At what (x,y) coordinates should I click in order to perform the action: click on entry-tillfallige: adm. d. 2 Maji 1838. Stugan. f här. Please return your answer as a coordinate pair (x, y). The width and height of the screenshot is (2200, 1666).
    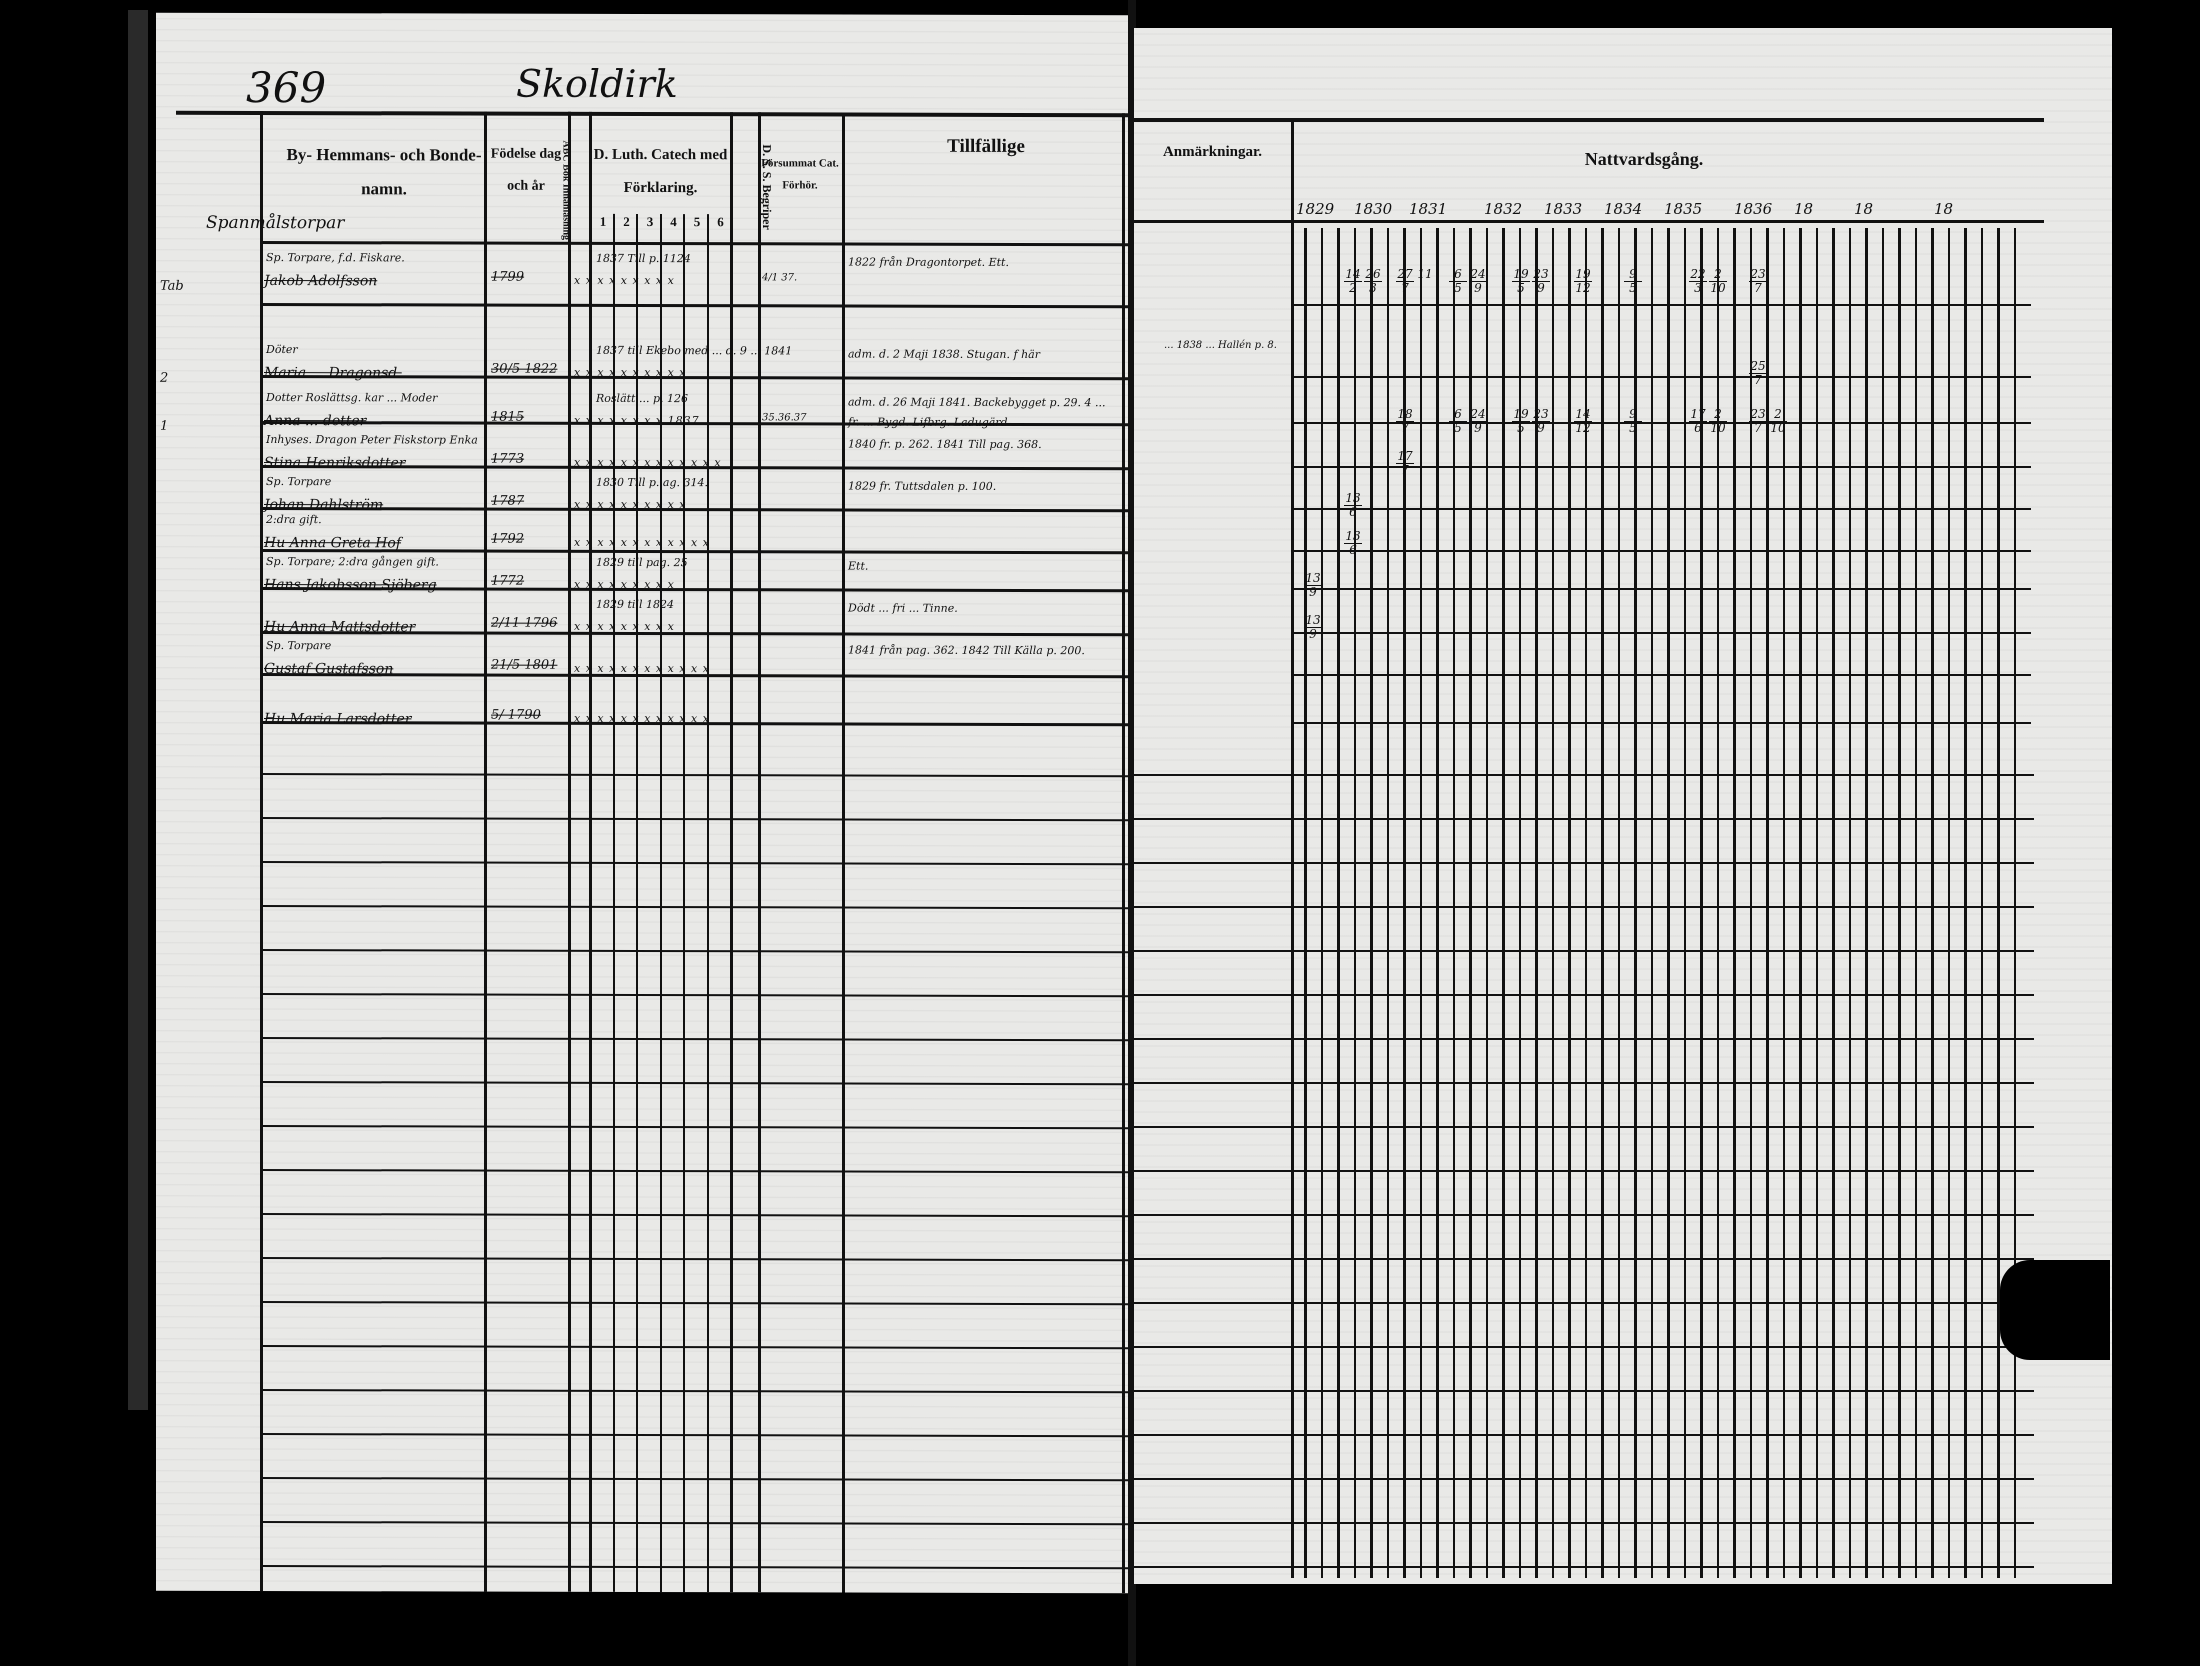
    Looking at the image, I should click on (944, 354).